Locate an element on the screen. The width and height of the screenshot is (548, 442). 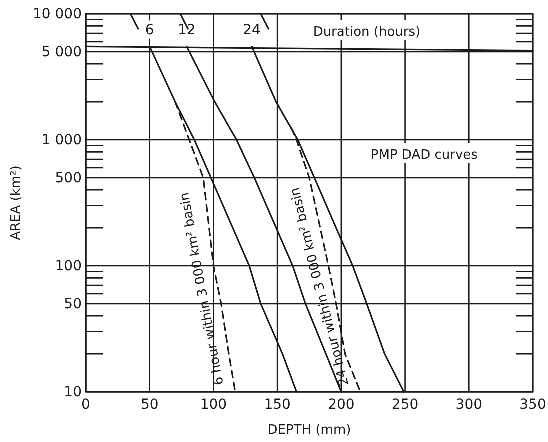
annotation: Duration (hours) is located at coordinates (367, 32).